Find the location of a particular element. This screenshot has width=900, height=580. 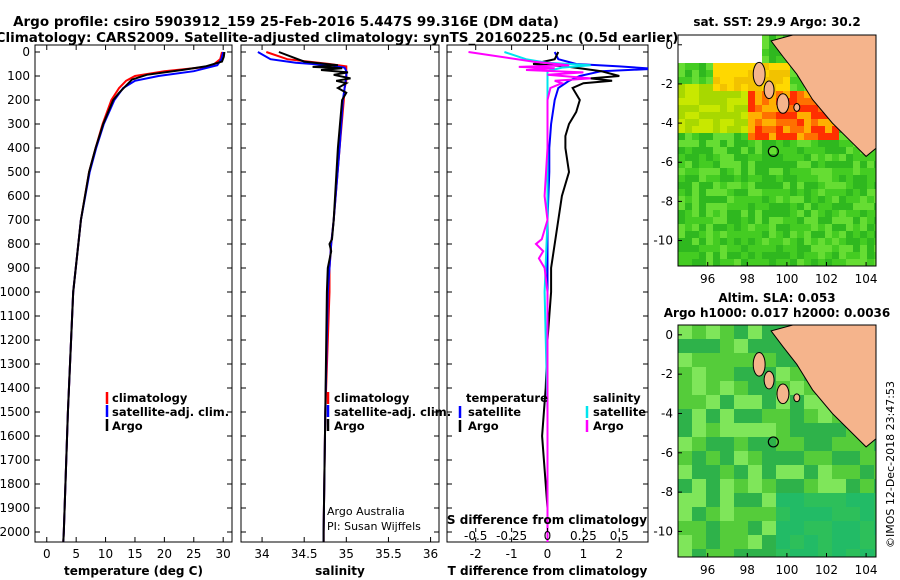

series-line is located at coordinates (302, 296).